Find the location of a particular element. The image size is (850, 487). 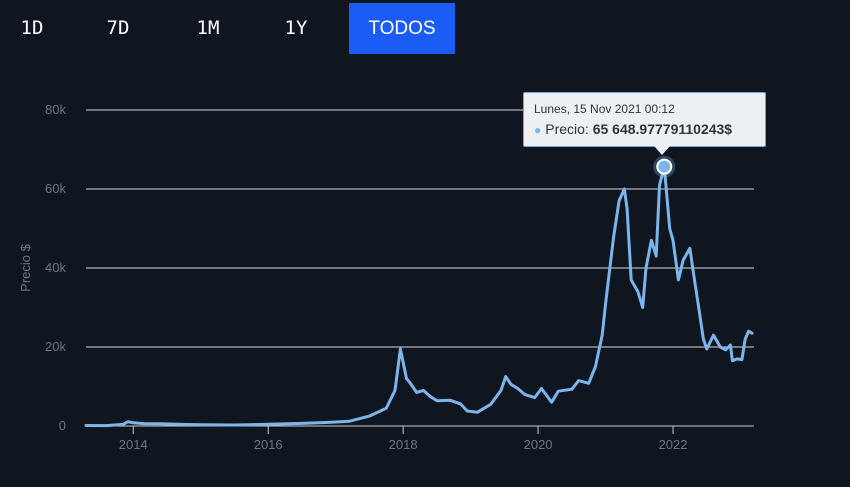

y-tick-label: 80k is located at coordinates (55, 109).